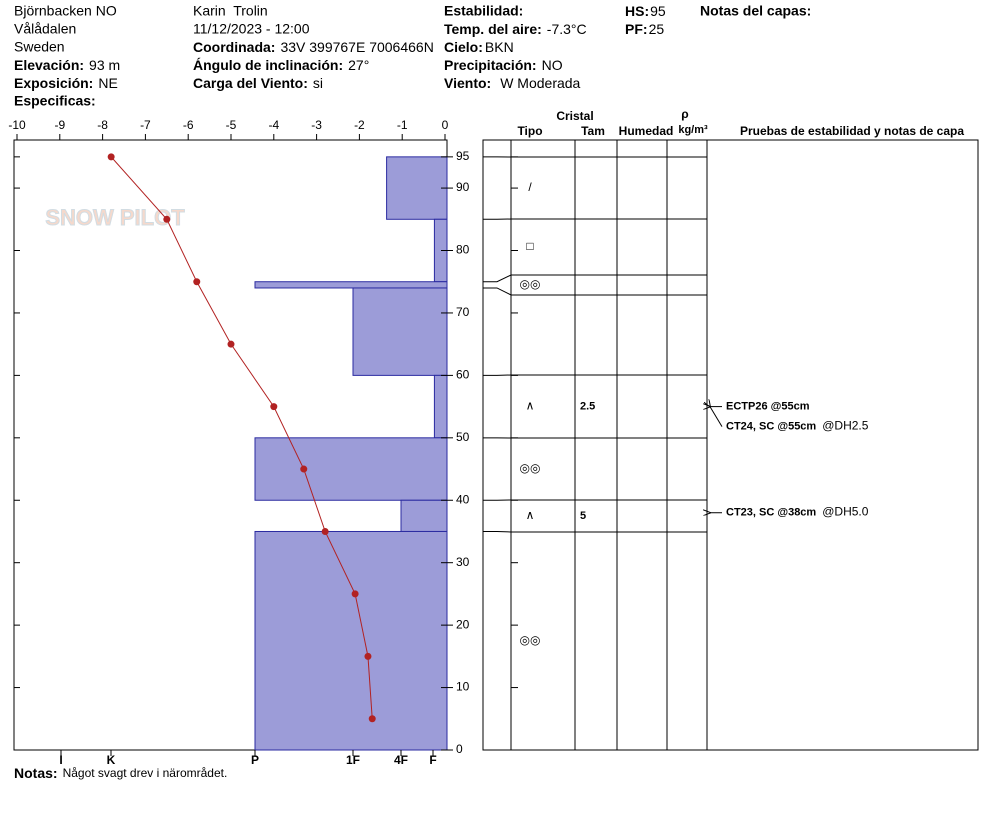  Describe the element at coordinates (529, 131) in the screenshot. I see `header-type: Tipo` at that location.